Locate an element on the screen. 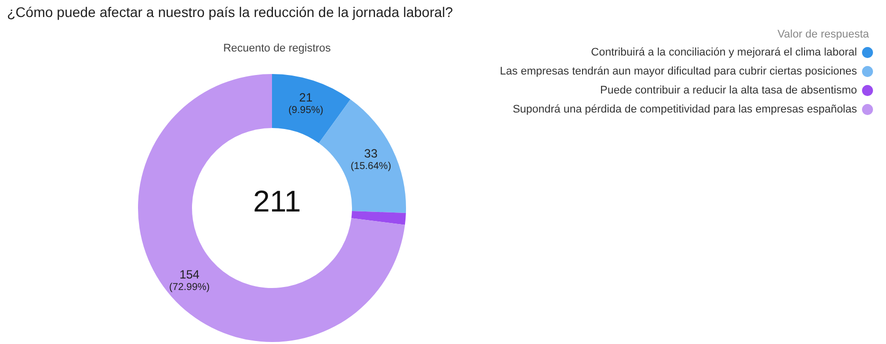 The height and width of the screenshot is (344, 886). legend-label: Contribuirá a la conciliación y mejorará el clima laboral is located at coordinates (724, 52).